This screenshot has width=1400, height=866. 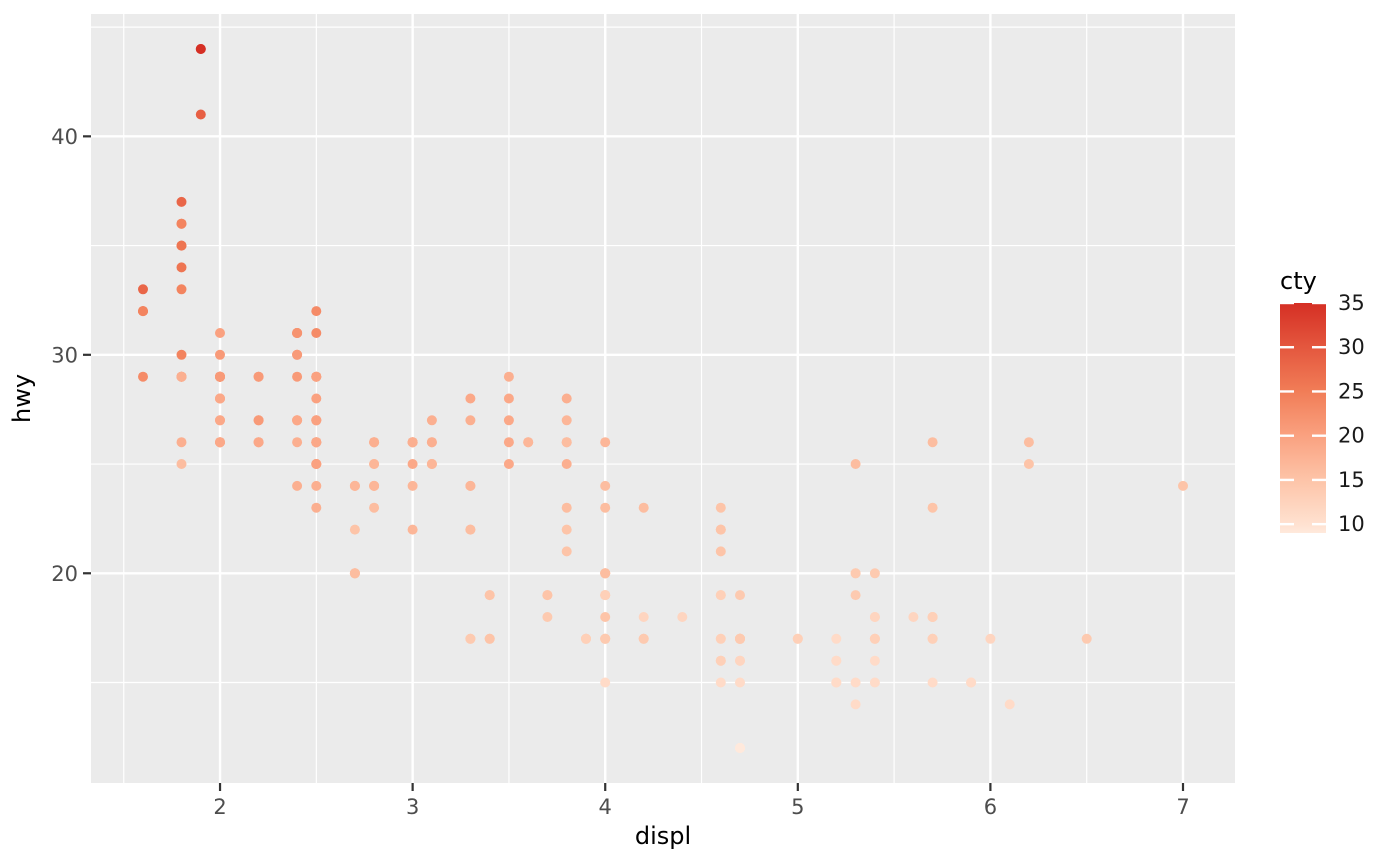 I want to click on legend-tick-label: 35, so click(x=1351, y=303).